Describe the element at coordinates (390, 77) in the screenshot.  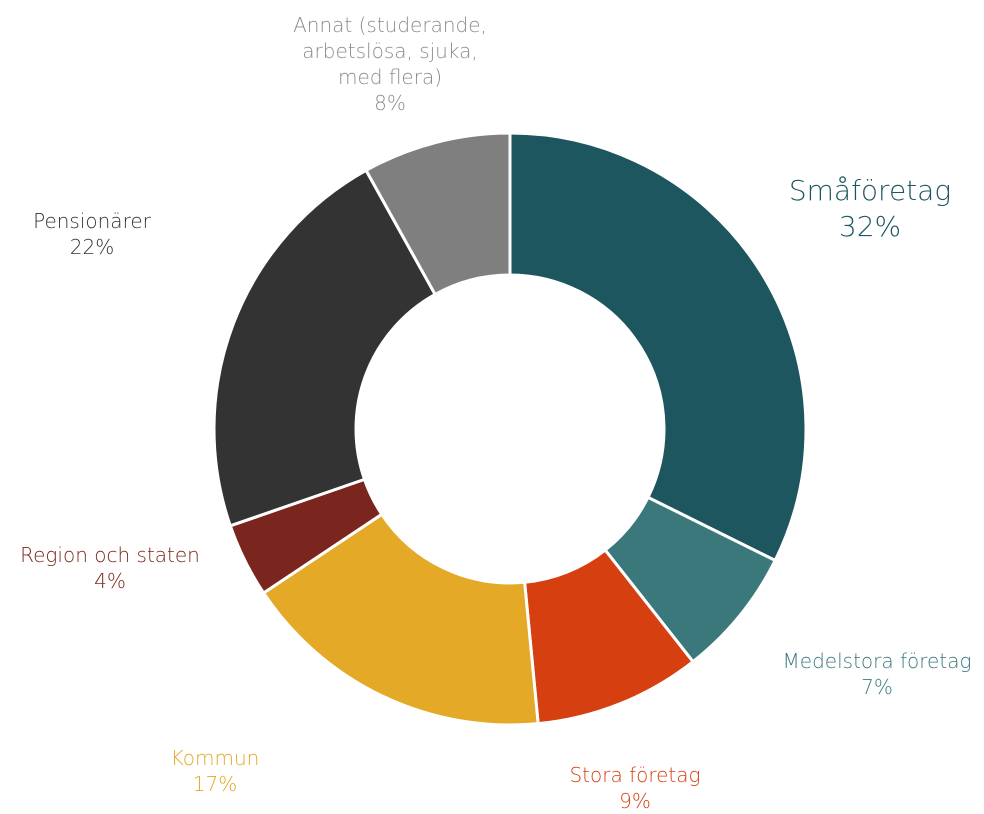
I see `label-name-line-3: med flera)` at that location.